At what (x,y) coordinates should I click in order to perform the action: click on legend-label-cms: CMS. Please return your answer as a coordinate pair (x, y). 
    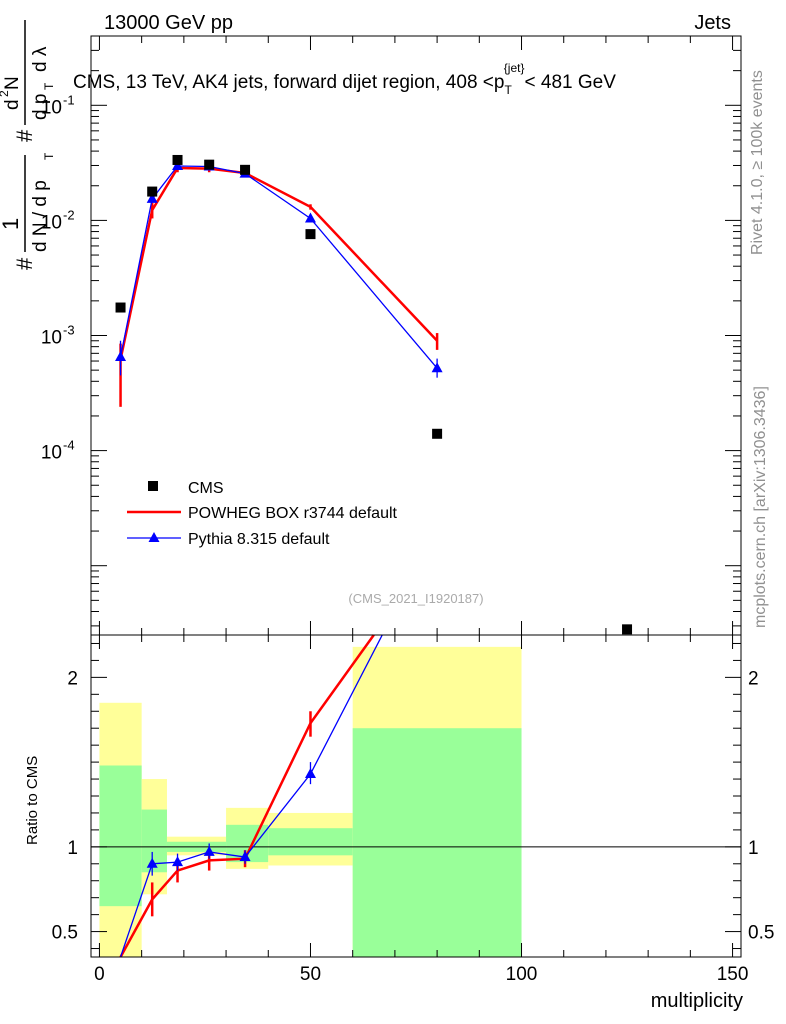
    Looking at the image, I should click on (206, 488).